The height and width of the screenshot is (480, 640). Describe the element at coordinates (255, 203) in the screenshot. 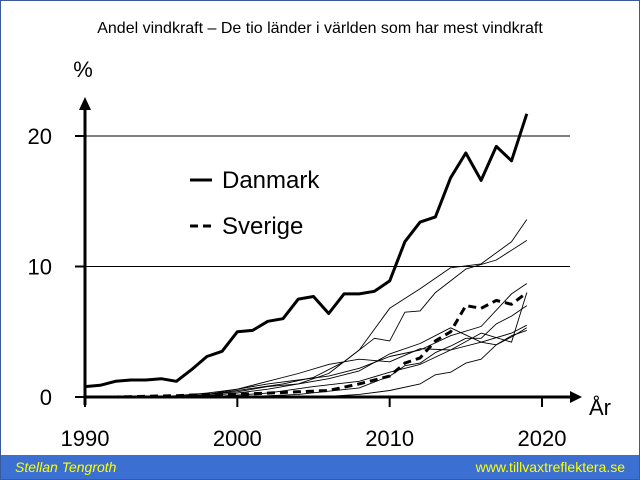

I see `legend: Danmark Sverige` at that location.